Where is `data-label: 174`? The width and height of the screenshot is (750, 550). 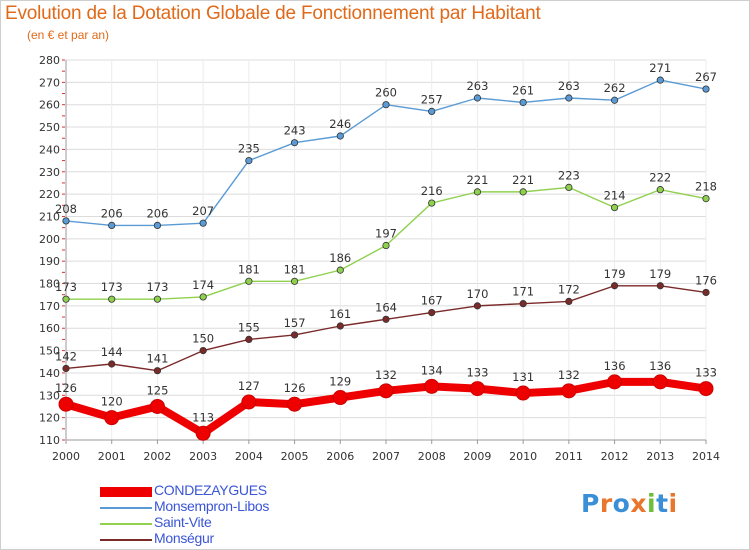 data-label: 174 is located at coordinates (203, 285).